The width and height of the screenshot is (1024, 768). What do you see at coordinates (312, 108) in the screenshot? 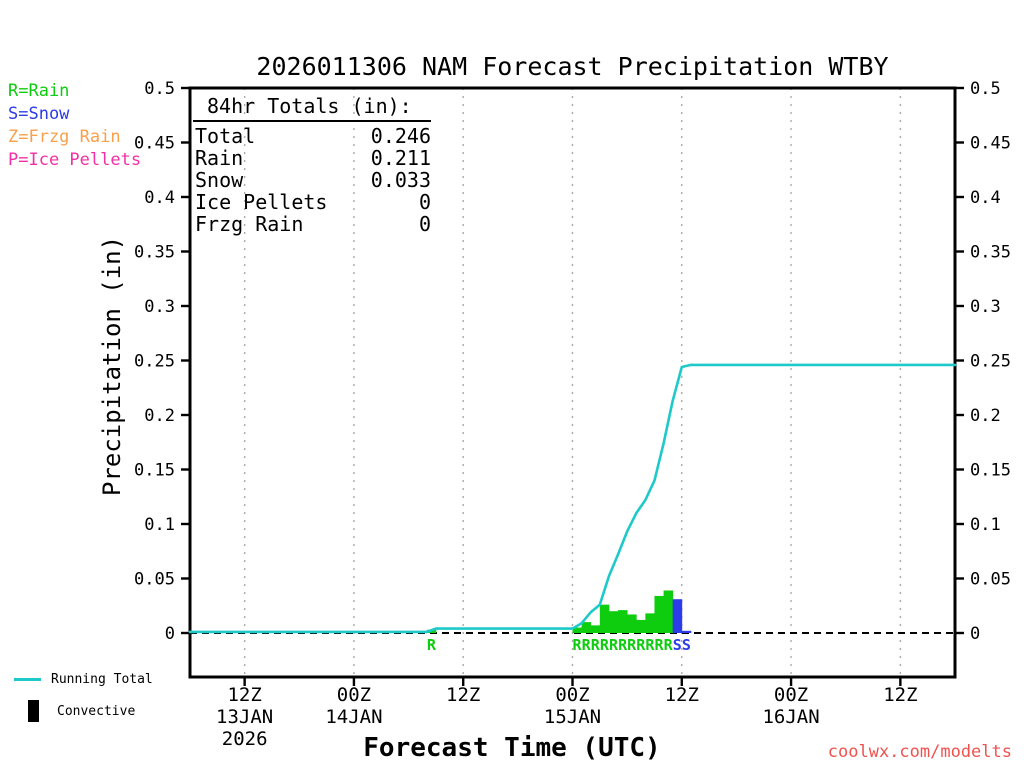
I see `totals-header: 84hr Totals (in):` at bounding box center [312, 108].